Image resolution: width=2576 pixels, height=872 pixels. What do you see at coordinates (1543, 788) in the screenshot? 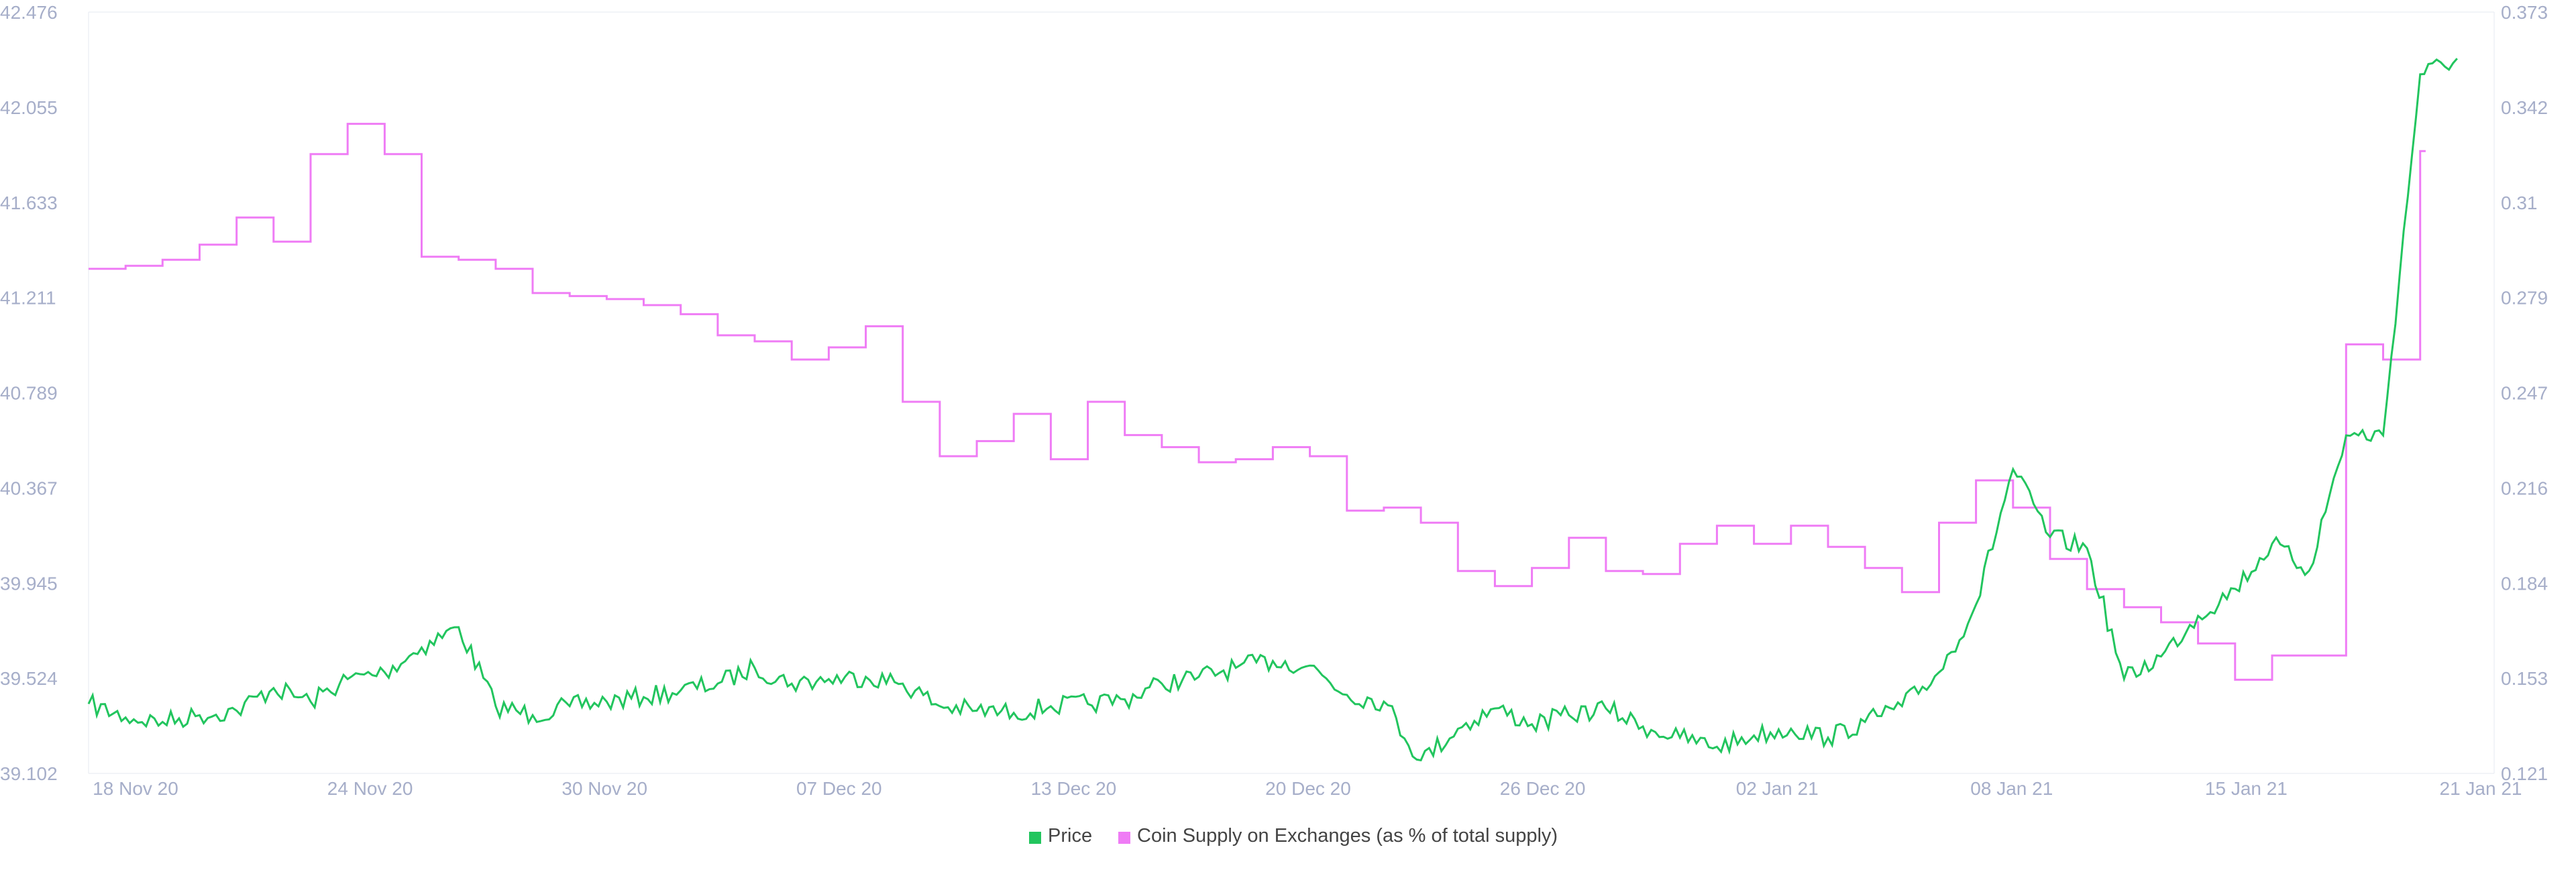
I see `x-axis-tick-label: 26 Dec 20` at bounding box center [1543, 788].